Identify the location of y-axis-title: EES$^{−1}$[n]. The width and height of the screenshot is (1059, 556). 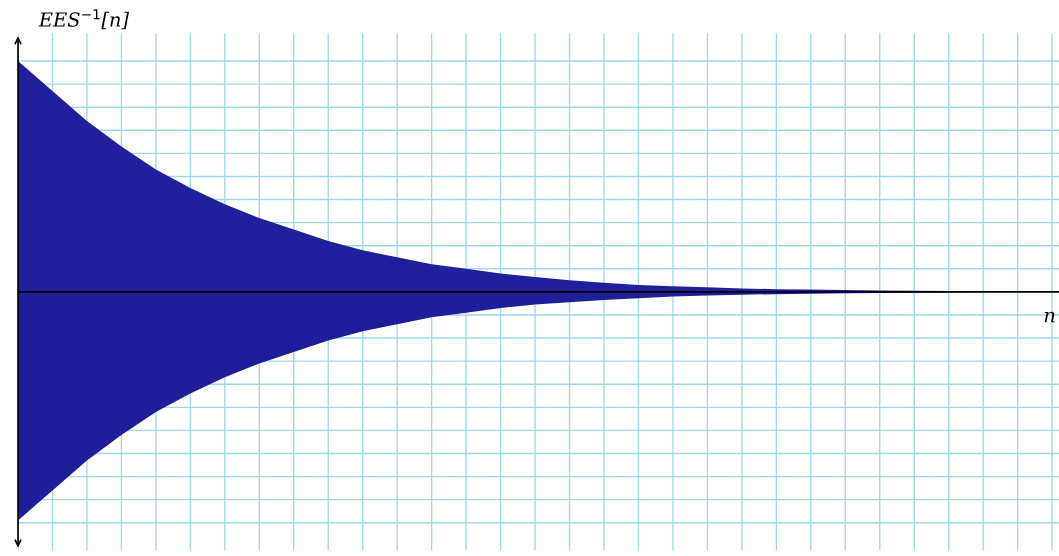
(84, 19).